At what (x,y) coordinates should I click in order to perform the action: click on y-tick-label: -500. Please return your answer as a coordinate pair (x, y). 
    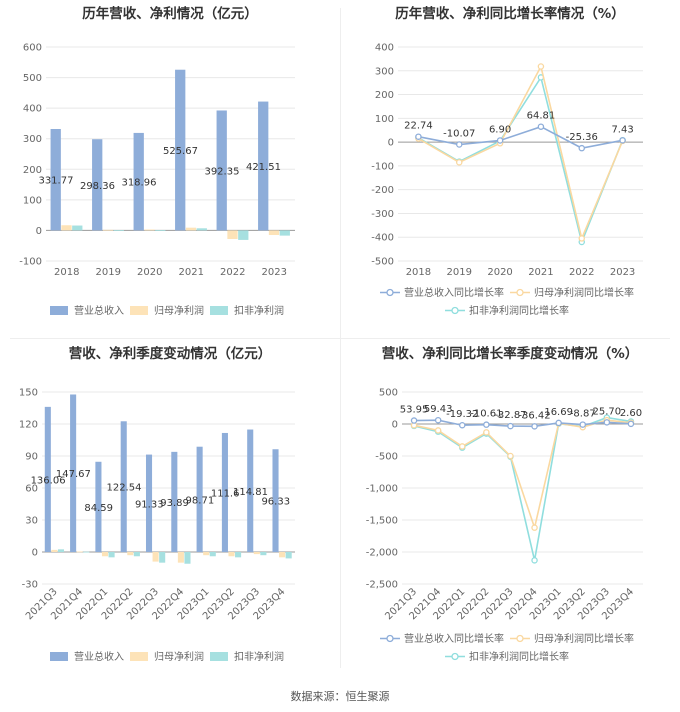
    Looking at the image, I should click on (382, 262).